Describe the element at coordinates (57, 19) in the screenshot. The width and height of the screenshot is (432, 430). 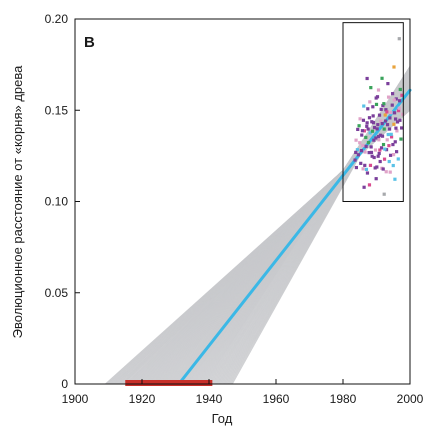
I see `y-tick-label: 0.20` at that location.